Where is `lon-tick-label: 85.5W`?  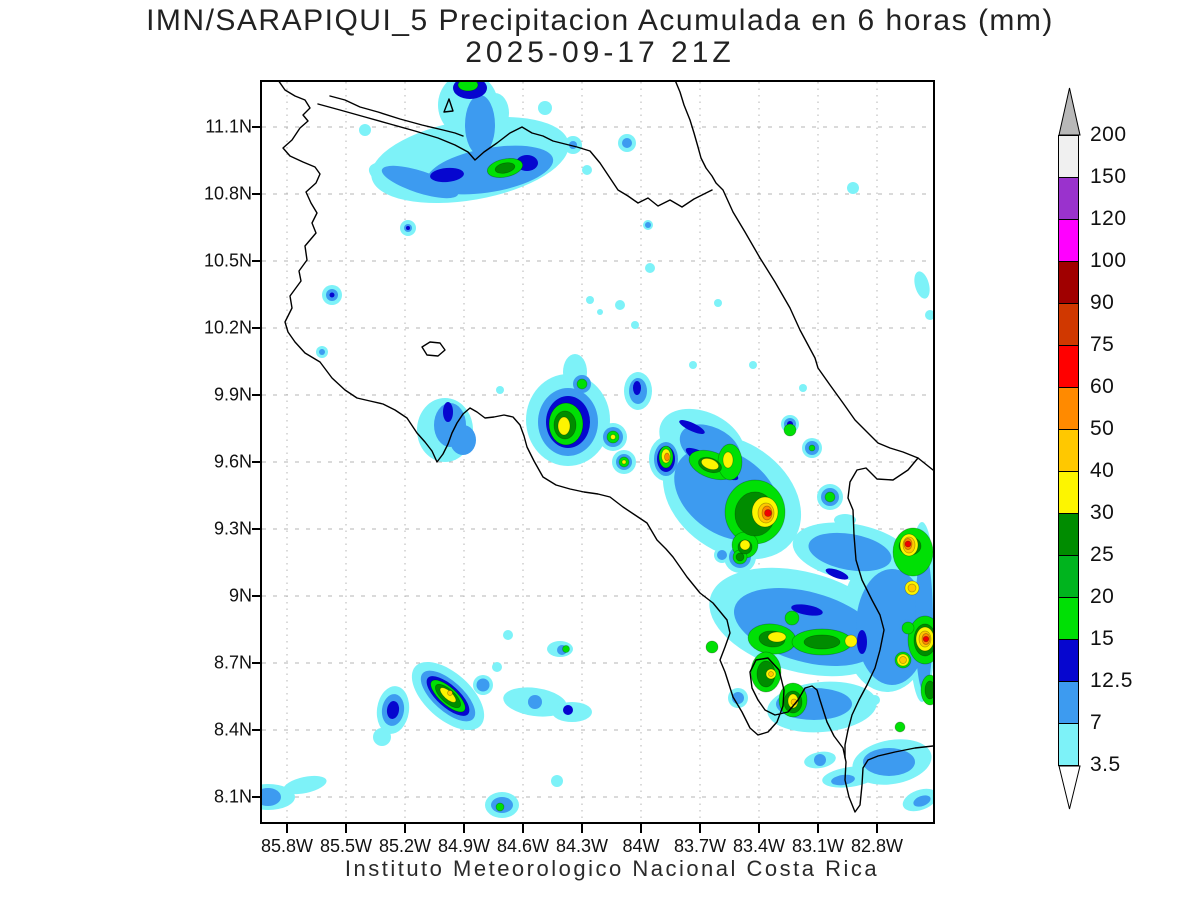
lon-tick-label: 85.5W is located at coordinates (346, 846).